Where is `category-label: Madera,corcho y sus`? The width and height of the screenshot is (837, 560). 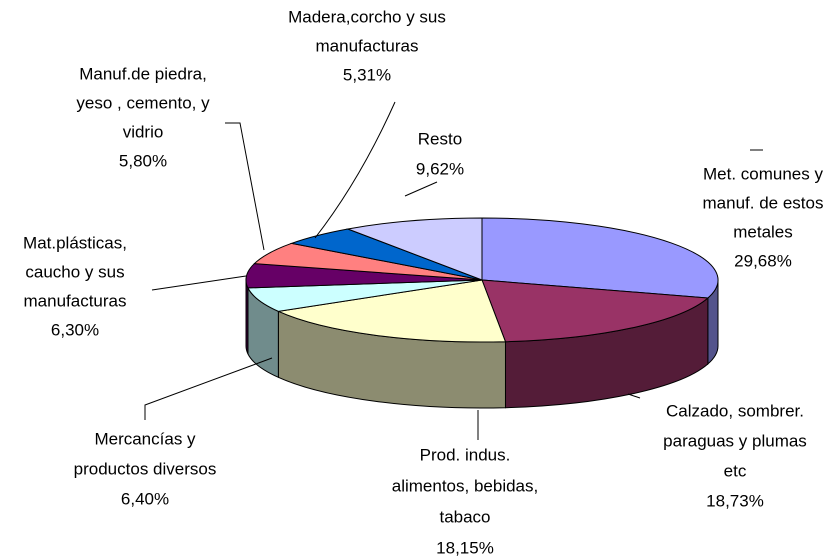
category-label: Madera,corcho y sus is located at coordinates (367, 16).